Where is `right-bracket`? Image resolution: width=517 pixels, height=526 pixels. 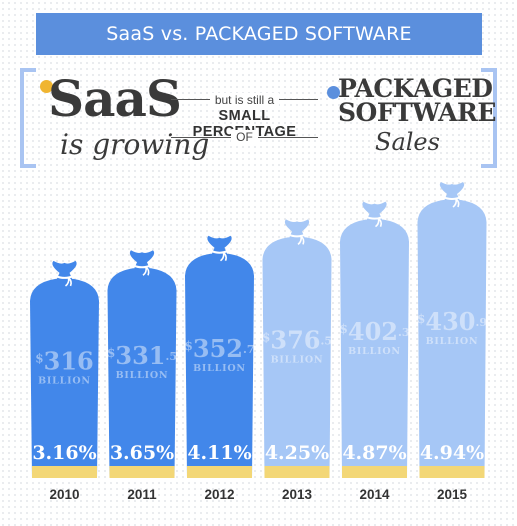
right-bracket is located at coordinates (489, 118).